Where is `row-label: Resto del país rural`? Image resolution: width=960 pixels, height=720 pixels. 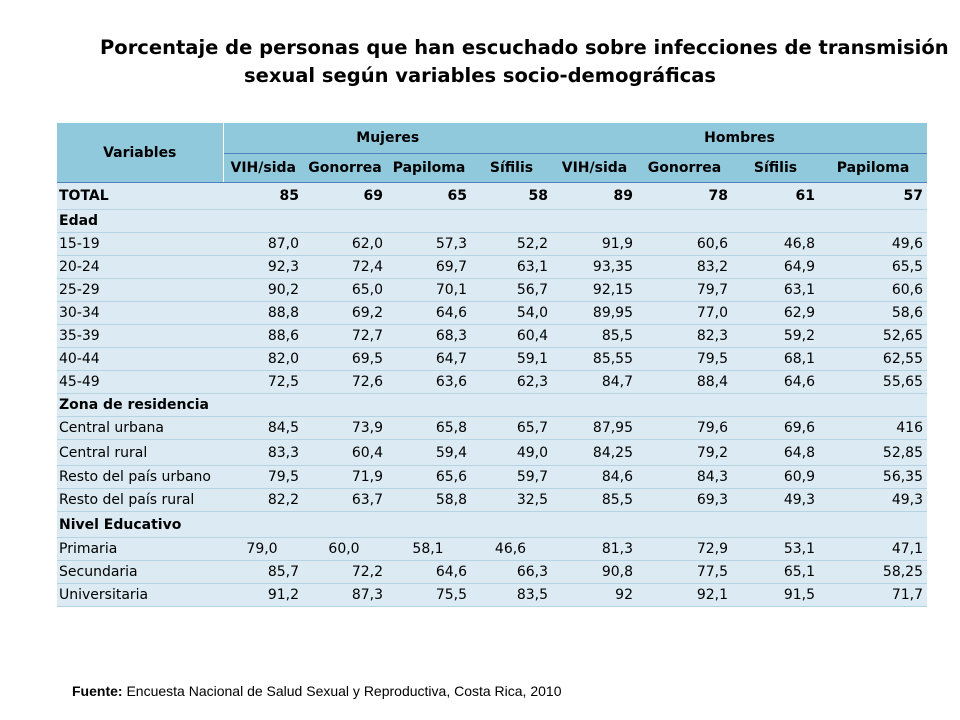
row-label: Resto del país rural is located at coordinates (140, 500).